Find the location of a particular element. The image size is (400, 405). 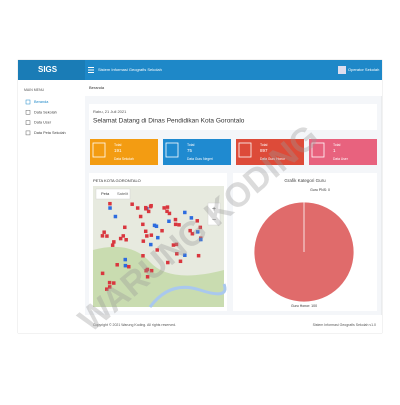

sidebar is located at coordinates (51, 206).